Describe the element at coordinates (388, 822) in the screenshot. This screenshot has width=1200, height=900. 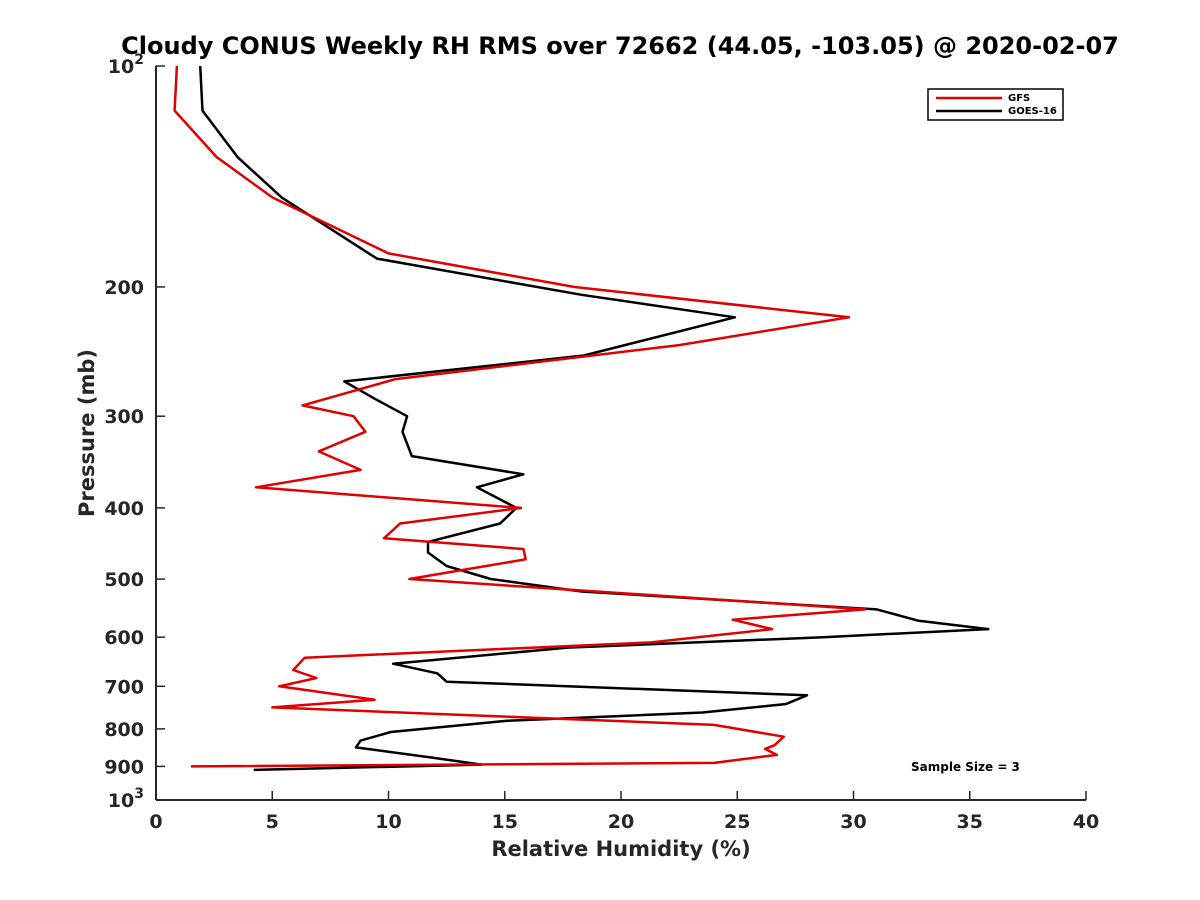
I see `x-tick-label: 10` at that location.